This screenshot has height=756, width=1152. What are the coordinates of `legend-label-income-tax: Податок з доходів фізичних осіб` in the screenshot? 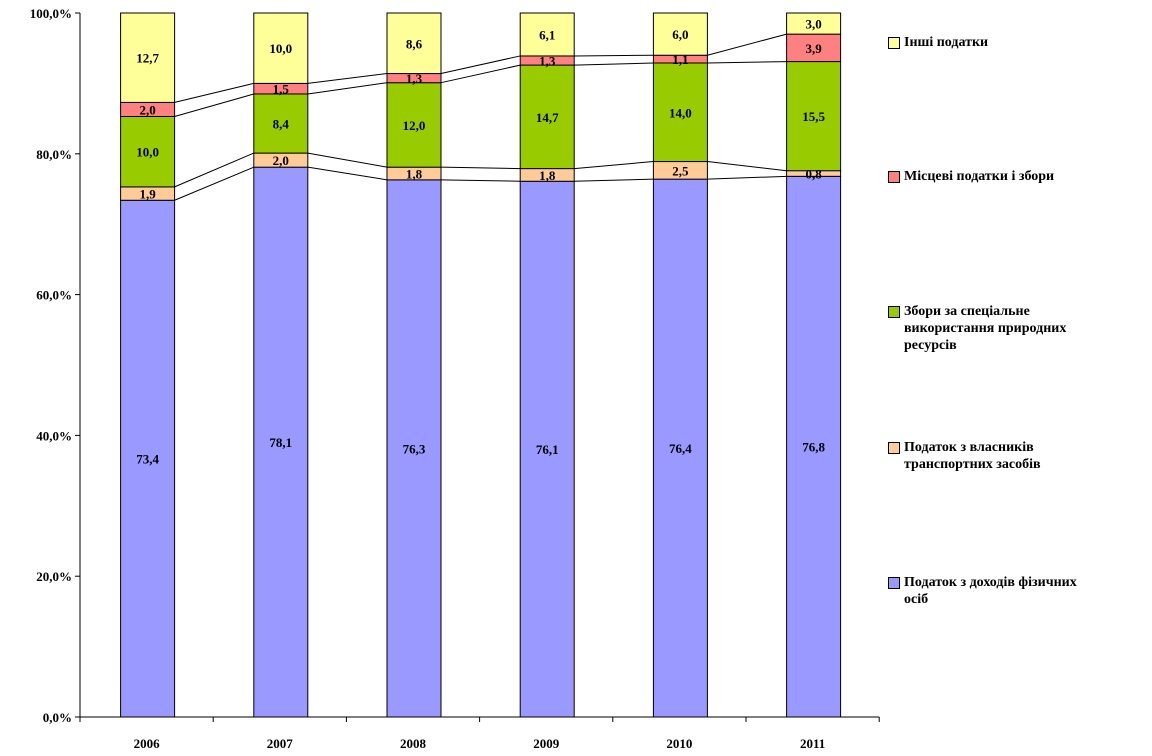 It's located at (990, 591).